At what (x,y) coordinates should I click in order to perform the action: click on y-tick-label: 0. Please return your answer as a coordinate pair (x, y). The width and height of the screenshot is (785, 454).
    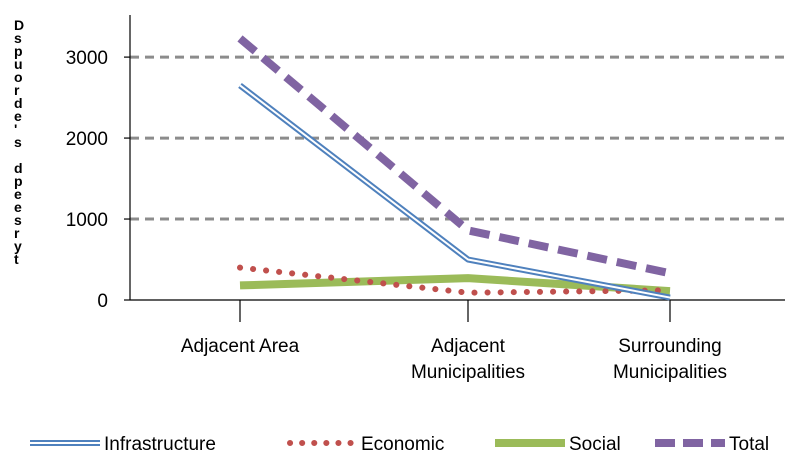
    Looking at the image, I should click on (102, 301).